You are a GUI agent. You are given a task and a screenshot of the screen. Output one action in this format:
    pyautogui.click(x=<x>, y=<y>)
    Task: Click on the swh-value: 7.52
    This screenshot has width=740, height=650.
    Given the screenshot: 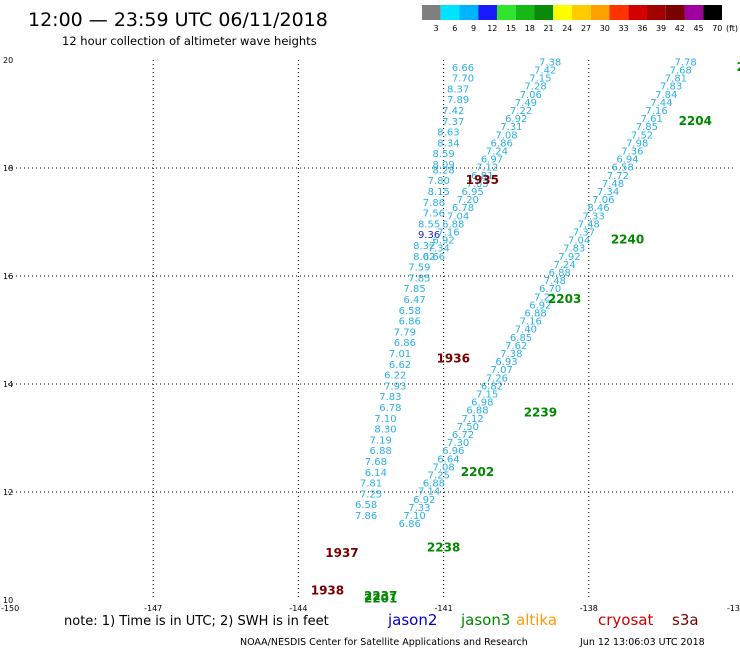 What is the action you would take?
    pyautogui.click(x=642, y=135)
    